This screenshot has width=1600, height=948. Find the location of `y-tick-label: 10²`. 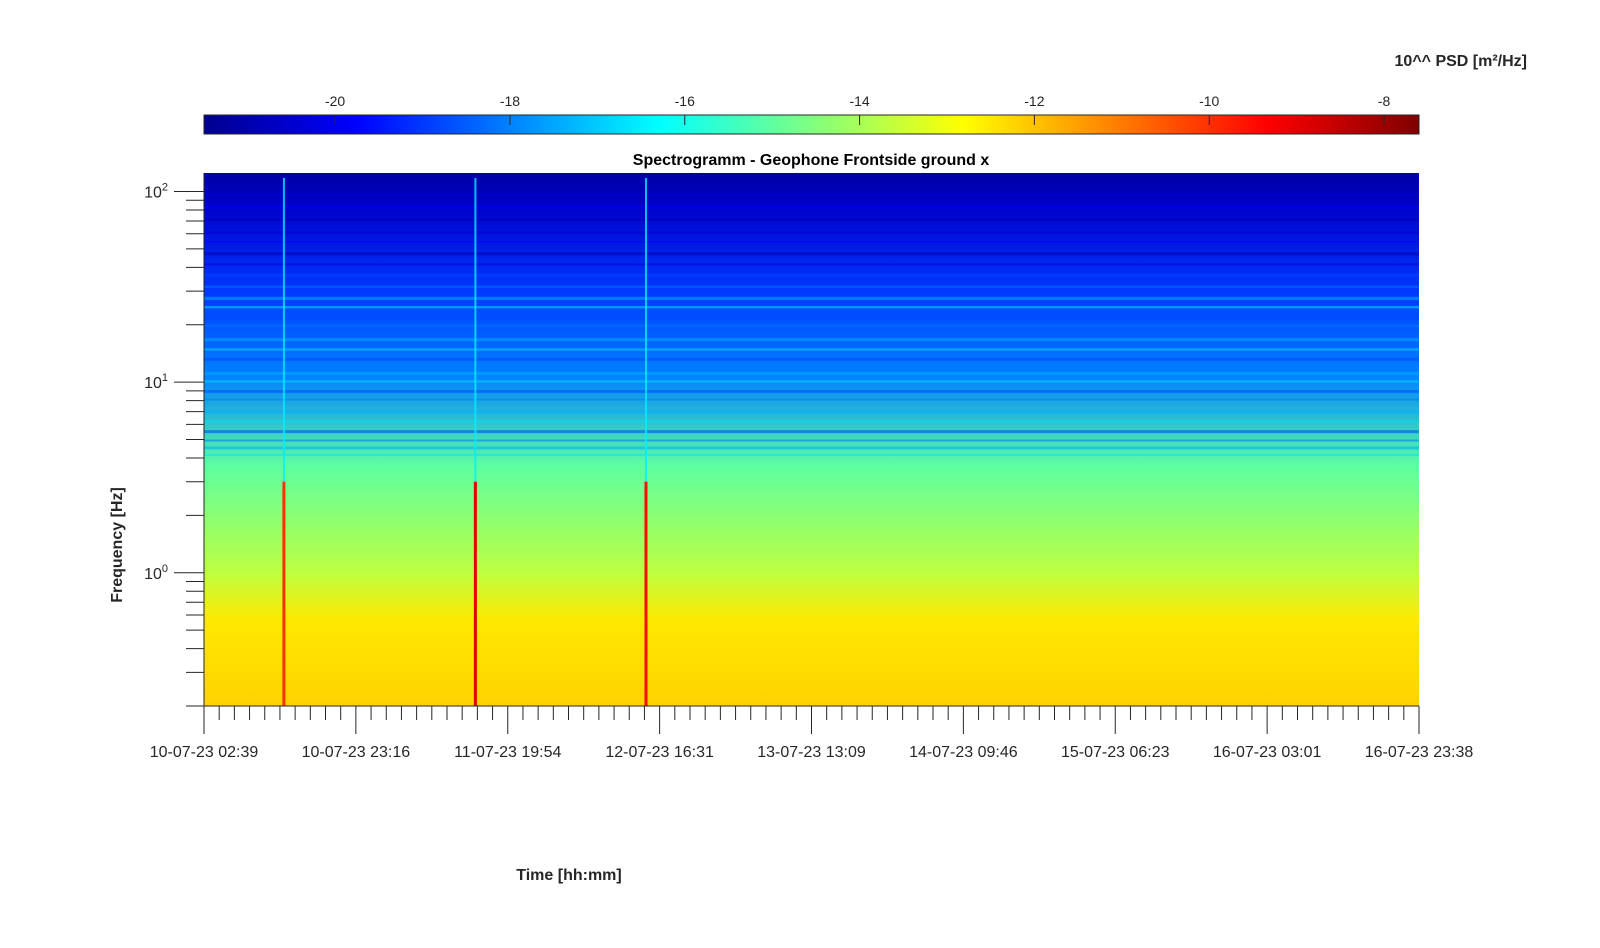

y-tick-label: 10² is located at coordinates (156, 191).